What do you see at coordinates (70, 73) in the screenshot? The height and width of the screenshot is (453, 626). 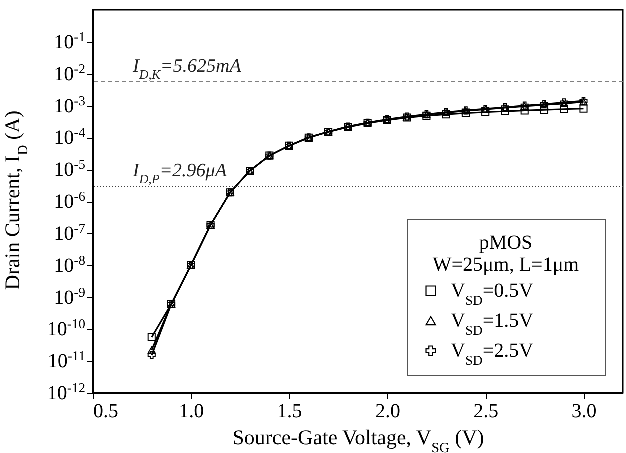 I see `y-tick-label: 10$^{-2}$` at bounding box center [70, 73].